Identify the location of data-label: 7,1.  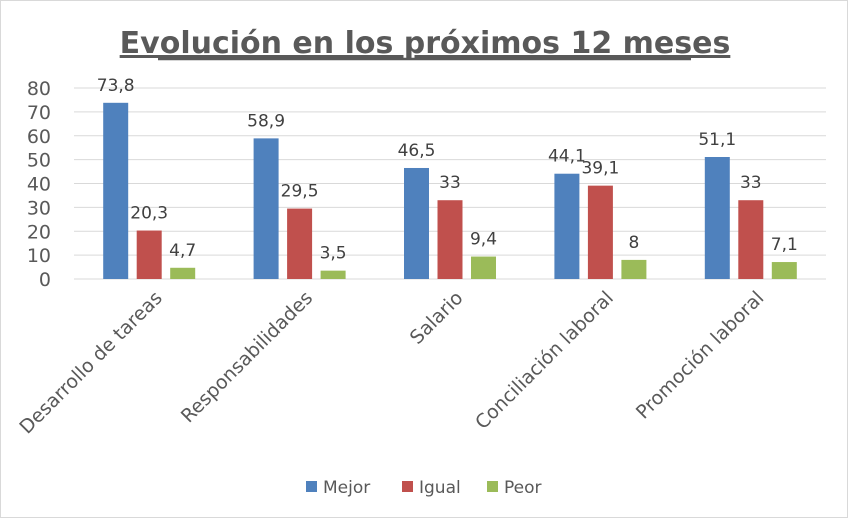
(784, 245).